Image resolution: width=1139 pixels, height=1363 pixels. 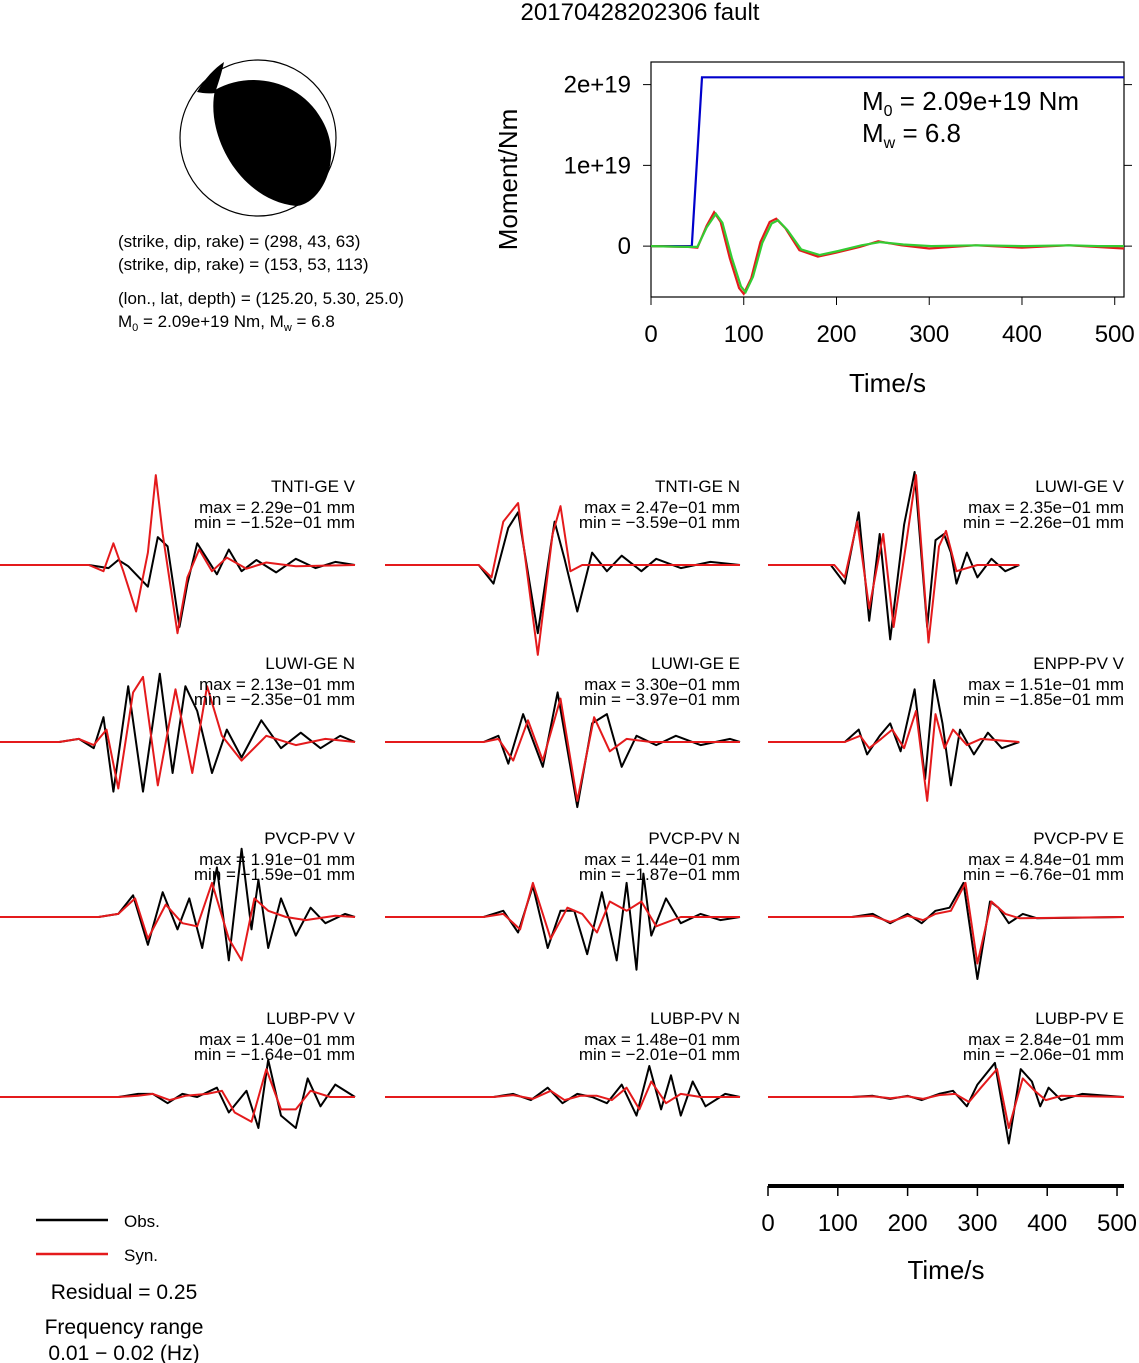 What do you see at coordinates (141, 1255) in the screenshot?
I see `legend-syn-label: Syn.` at bounding box center [141, 1255].